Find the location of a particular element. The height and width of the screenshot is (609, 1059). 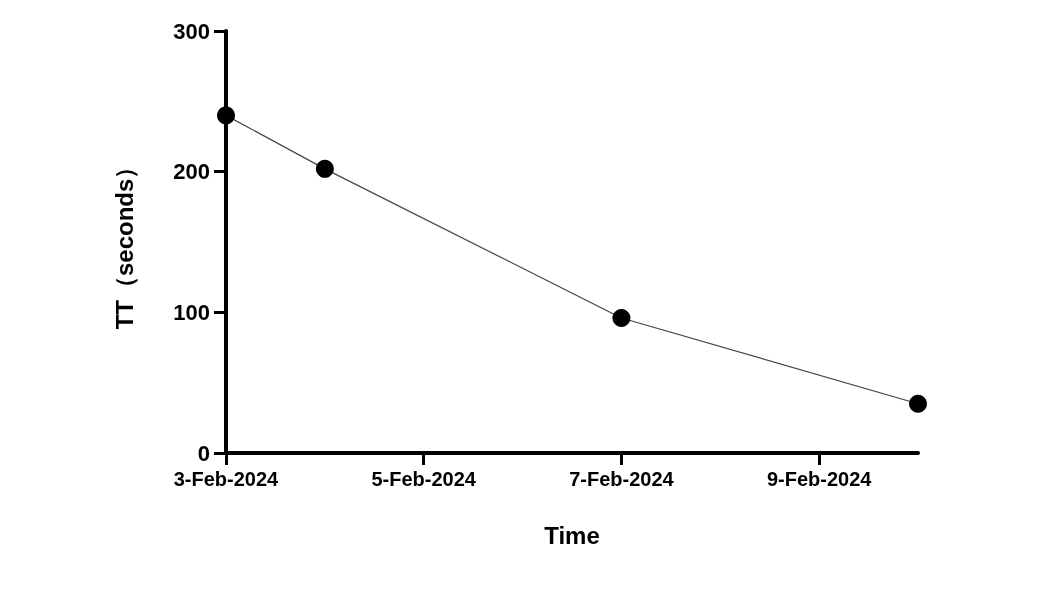

x-tick-label: 3-Feb-2024 is located at coordinates (226, 479).